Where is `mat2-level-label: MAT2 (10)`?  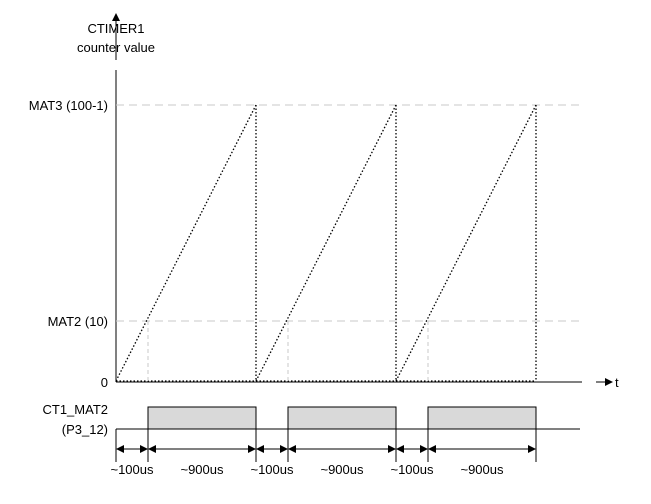 mat2-level-label: MAT2 (10) is located at coordinates (78, 321).